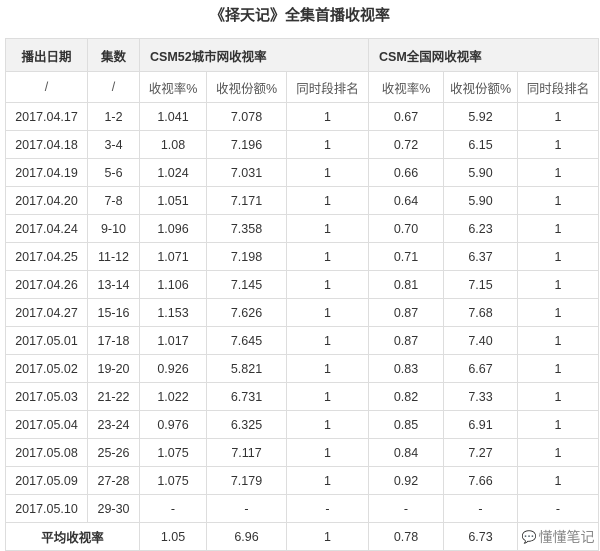  I want to click on table-cell: 7.198, so click(246, 256).